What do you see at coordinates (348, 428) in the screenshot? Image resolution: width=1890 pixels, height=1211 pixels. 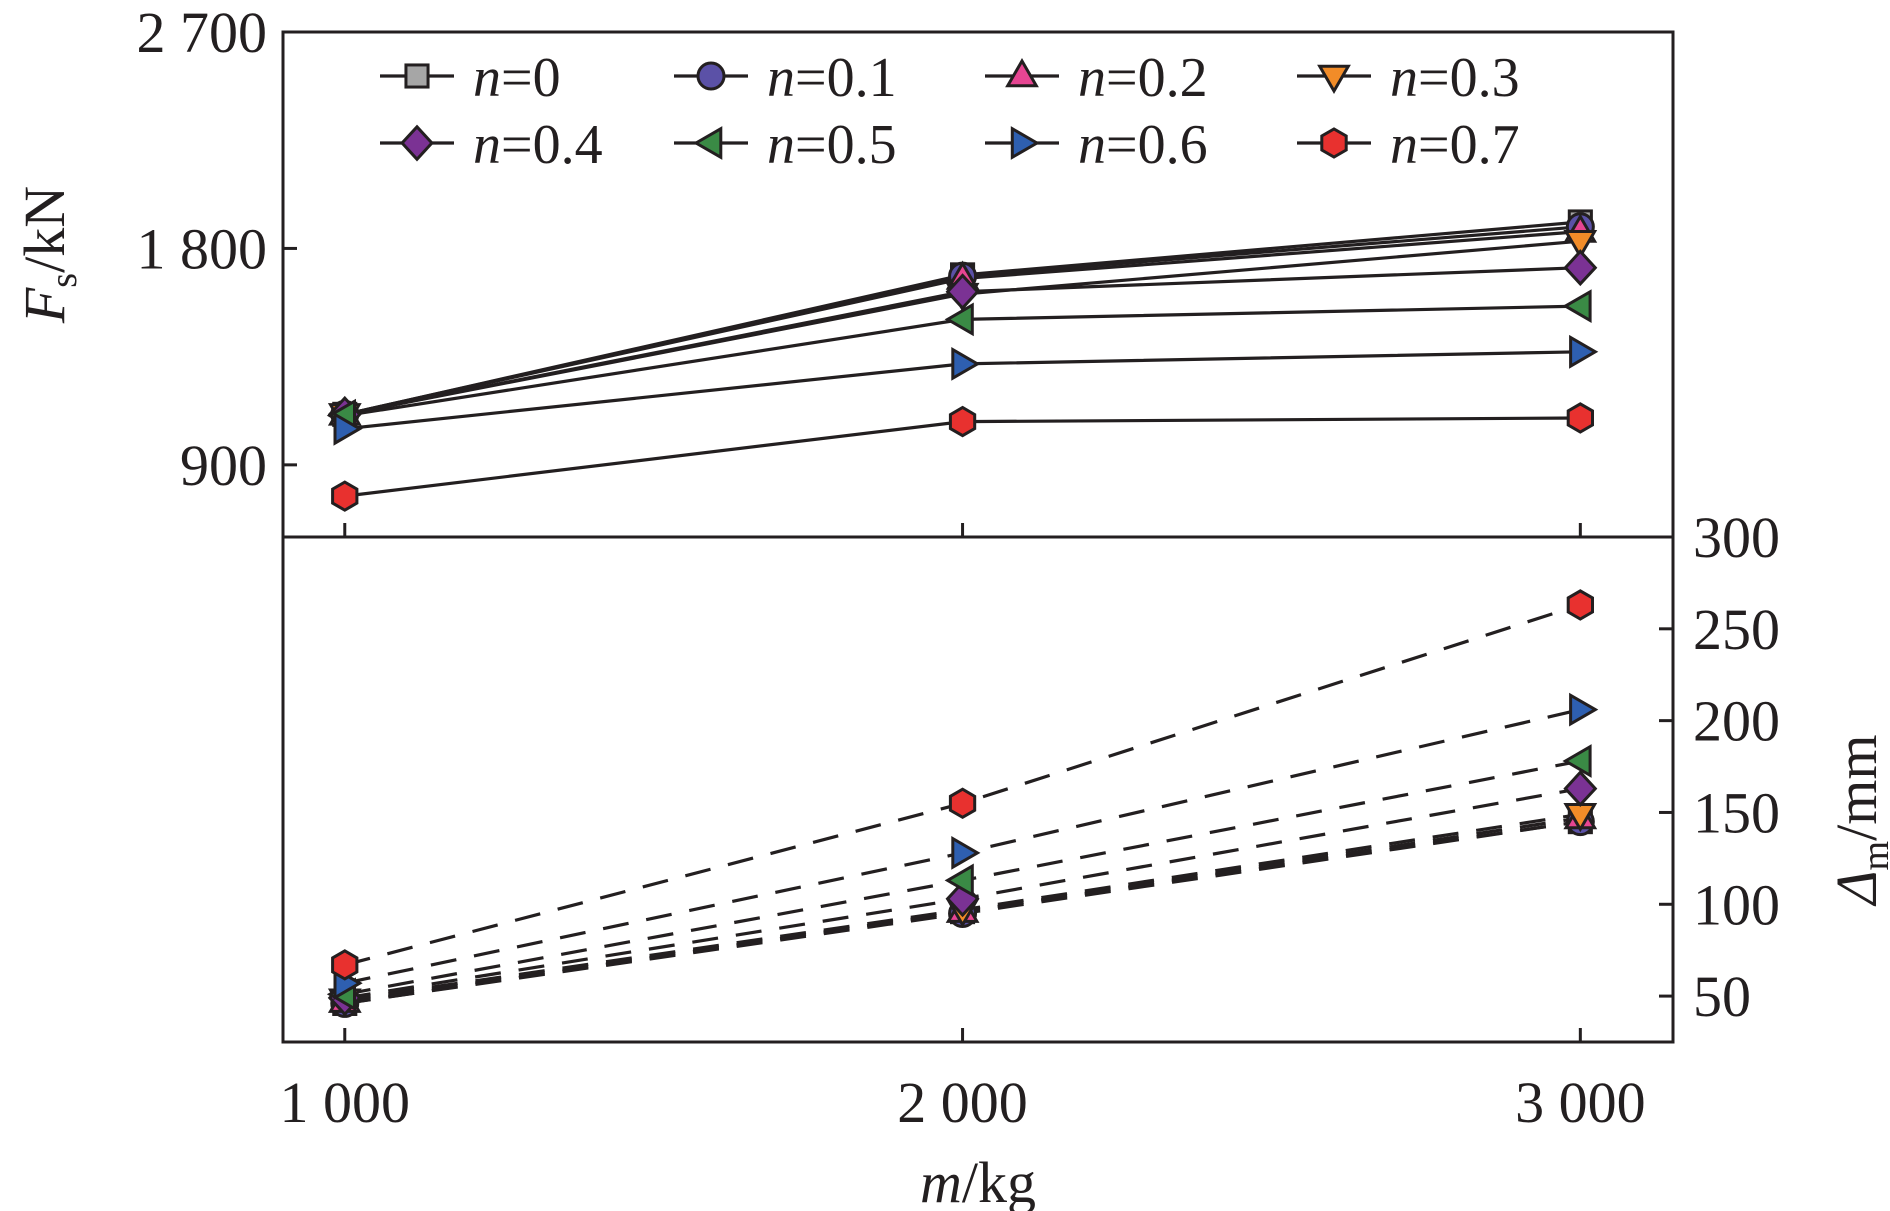 I see `marker-top-n0.6-1000` at bounding box center [348, 428].